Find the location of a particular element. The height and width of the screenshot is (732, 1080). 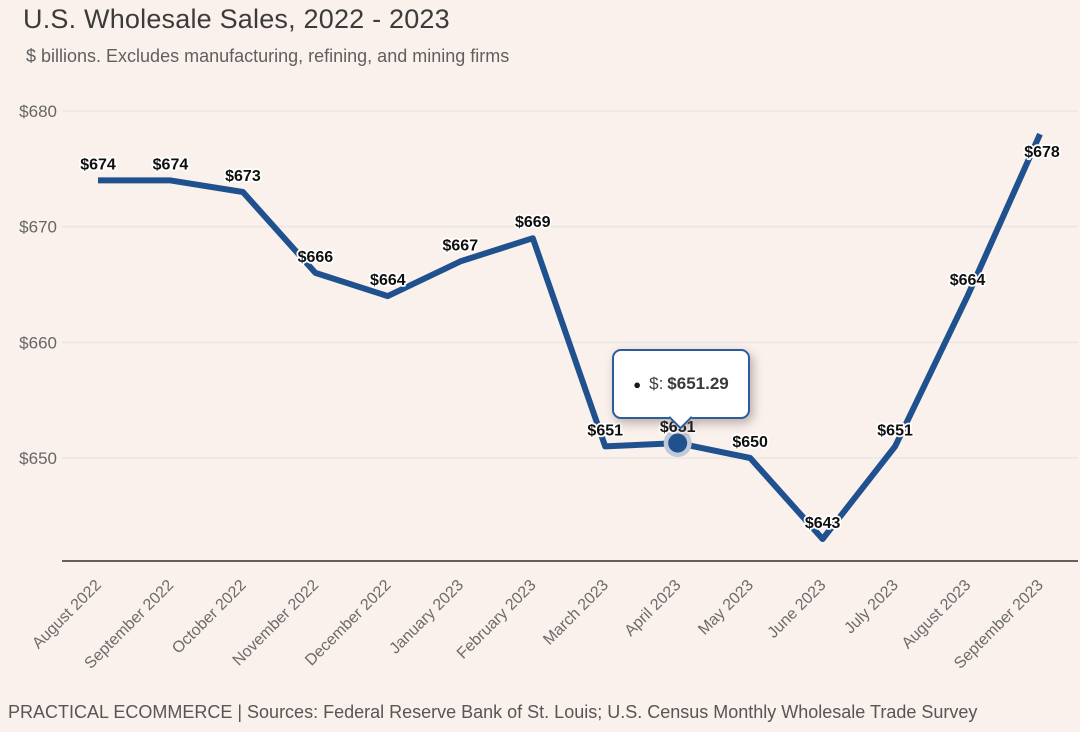

data-point-label: $667 is located at coordinates (461, 245).